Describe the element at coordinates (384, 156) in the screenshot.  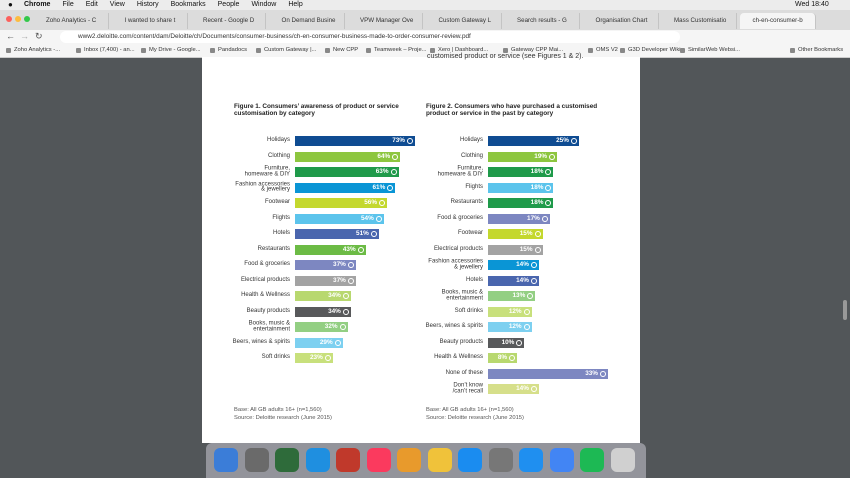
I see `value-label: 64%` at that location.